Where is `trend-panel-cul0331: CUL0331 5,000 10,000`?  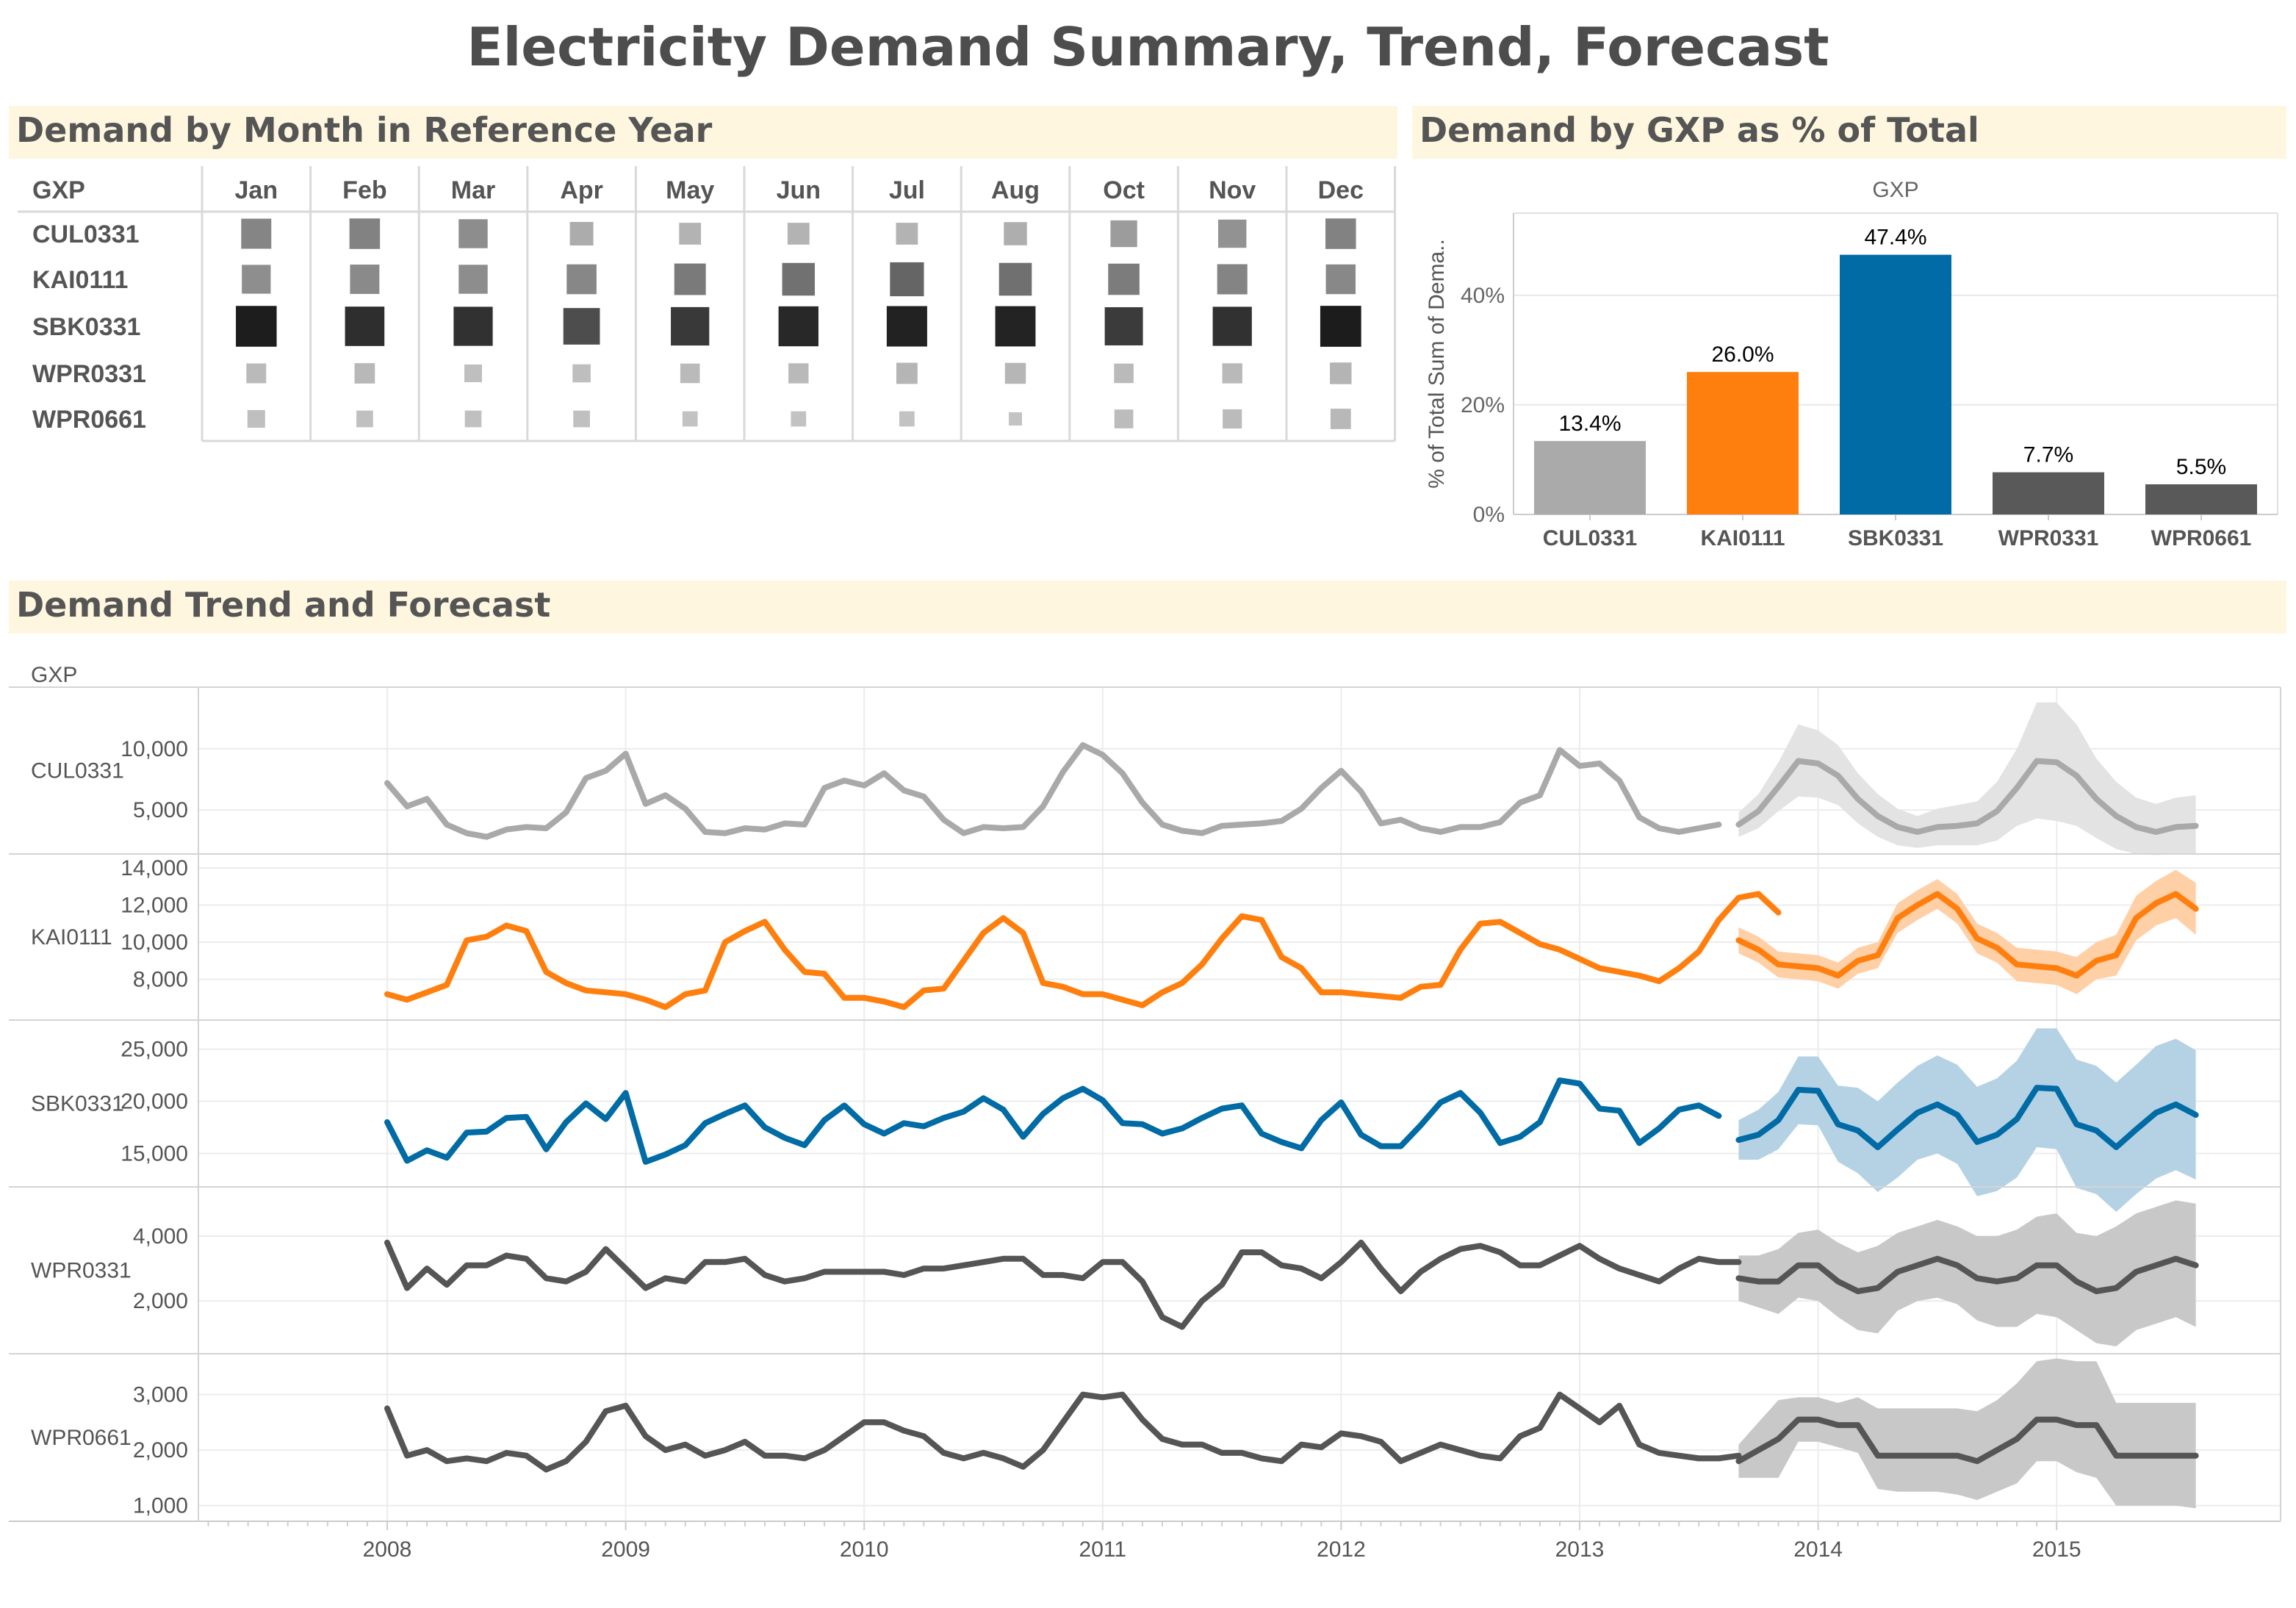
trend-panel-cul0331: CUL0331 5,000 10,000 is located at coordinates (1145, 771).